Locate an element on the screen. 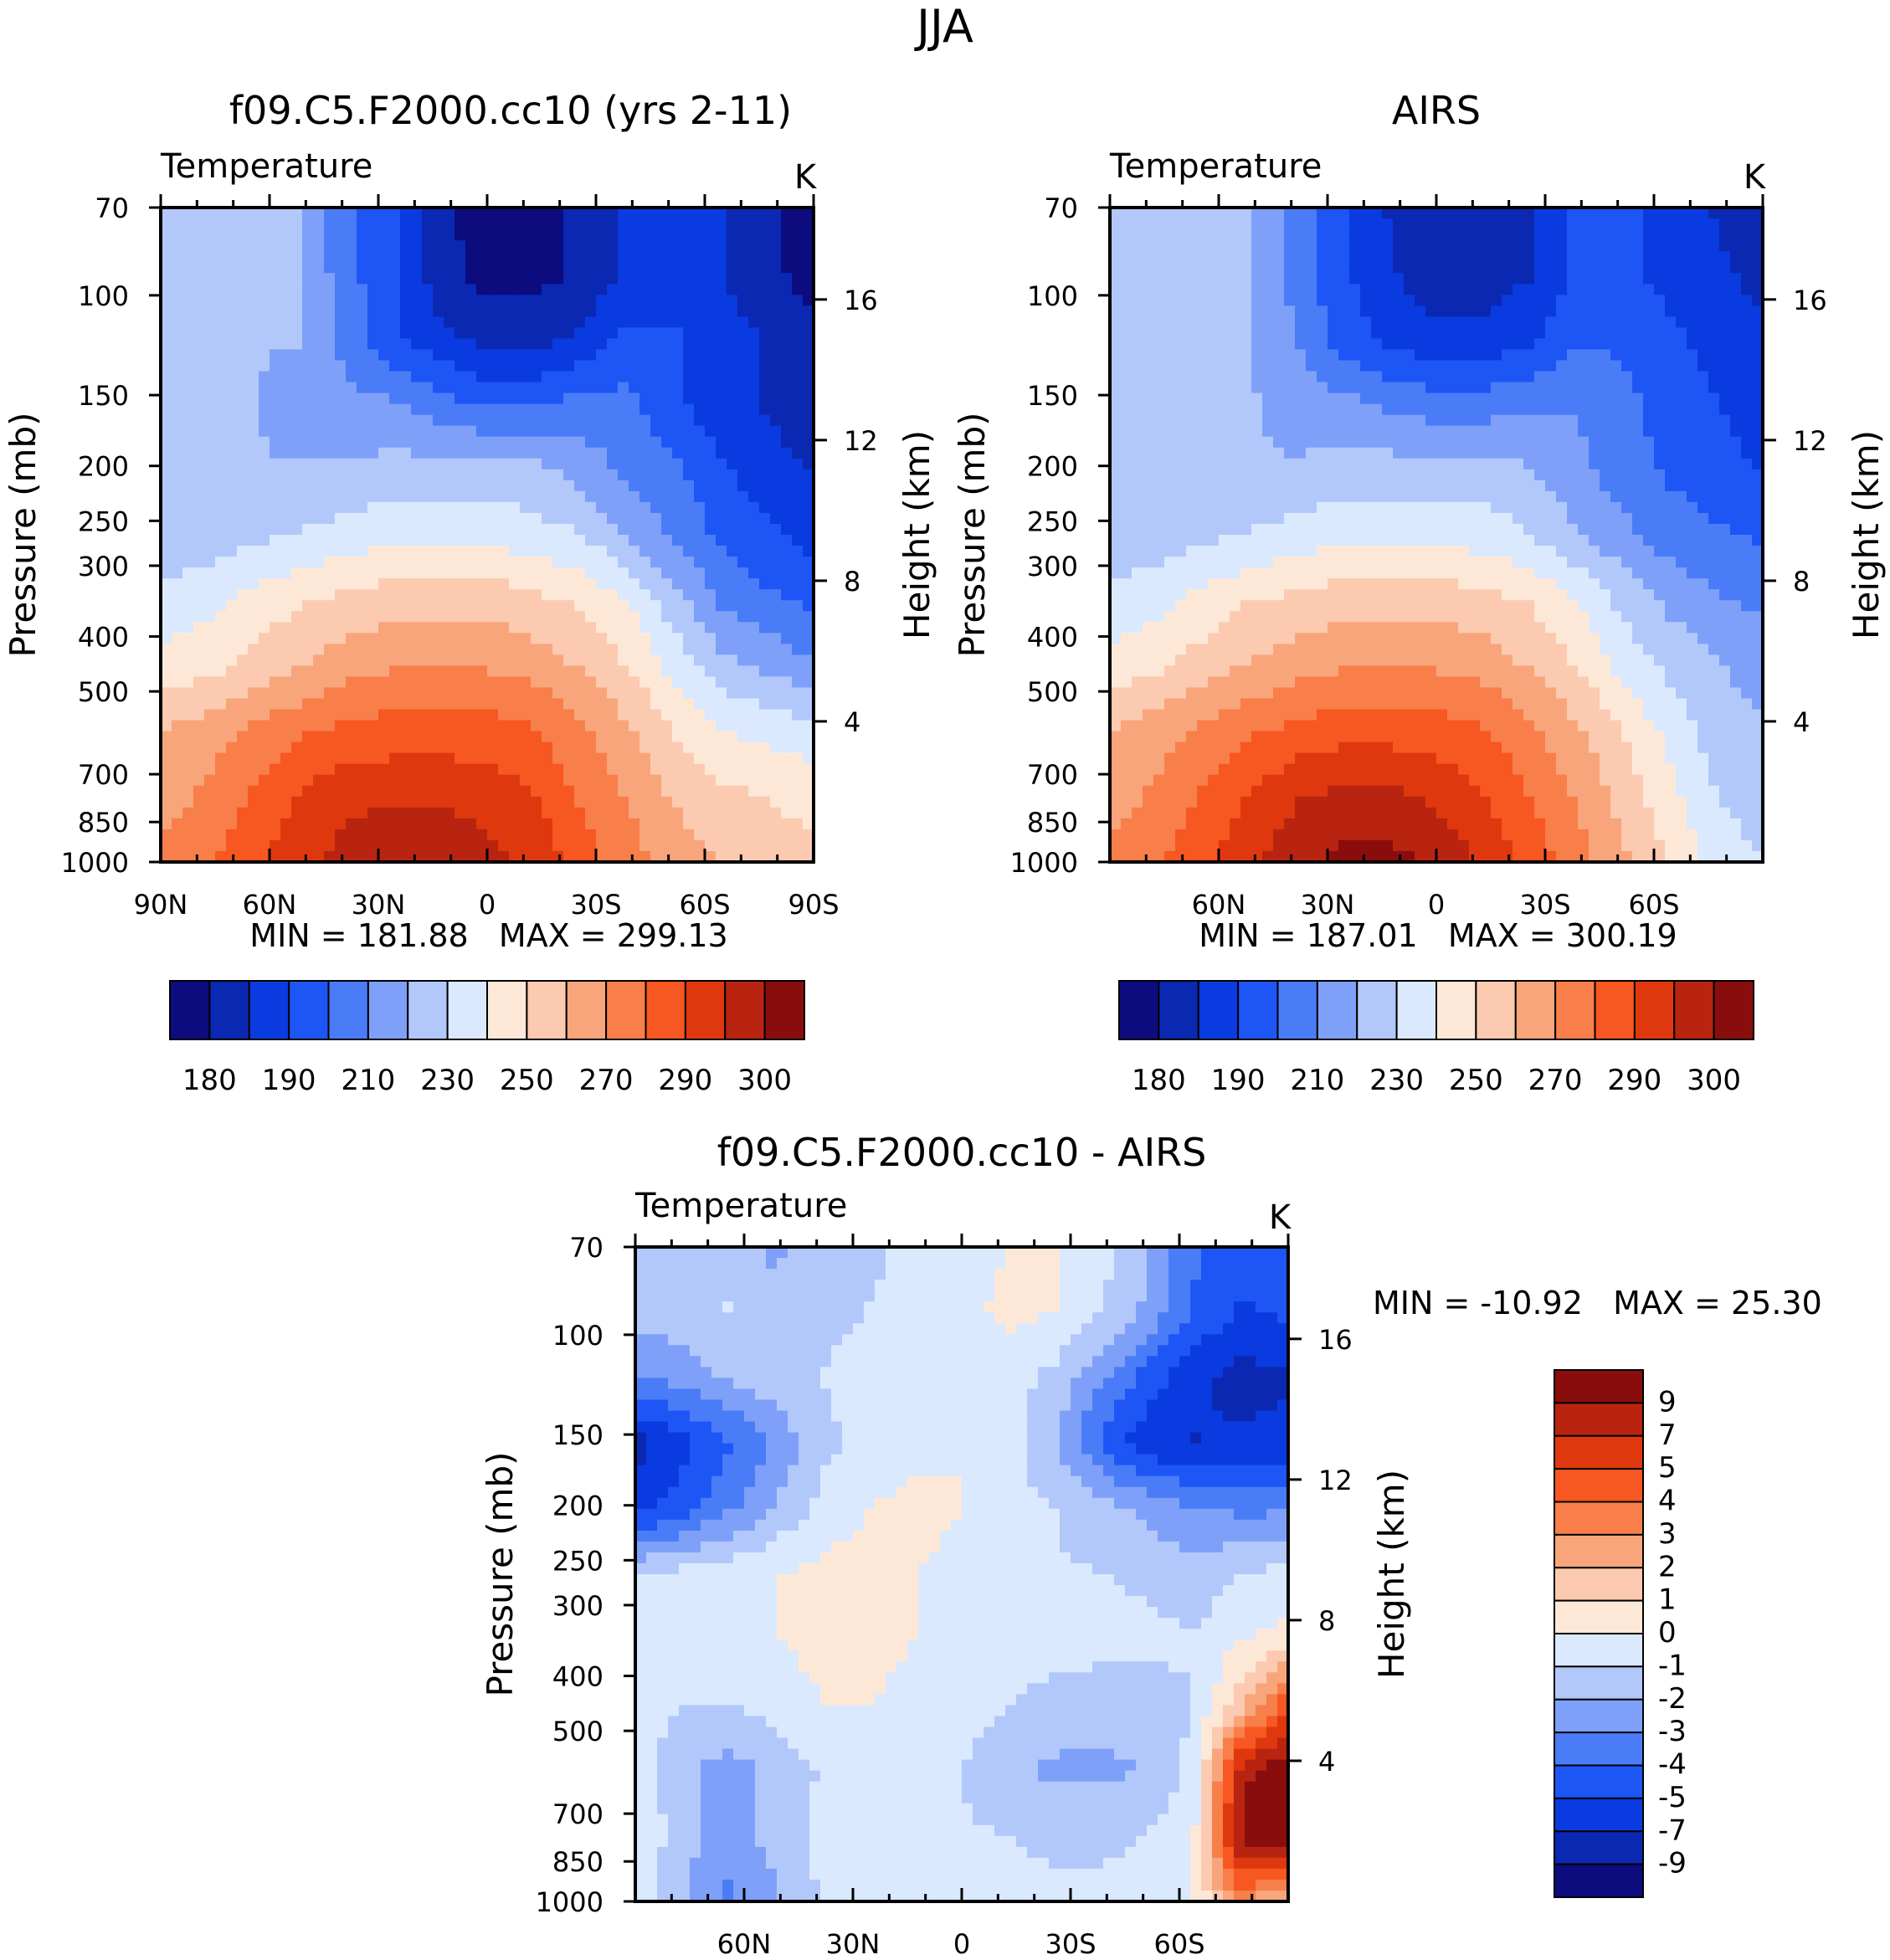 Image resolution: width=1890 pixels, height=1960 pixels. x-tick-label: 30N is located at coordinates (379, 905).